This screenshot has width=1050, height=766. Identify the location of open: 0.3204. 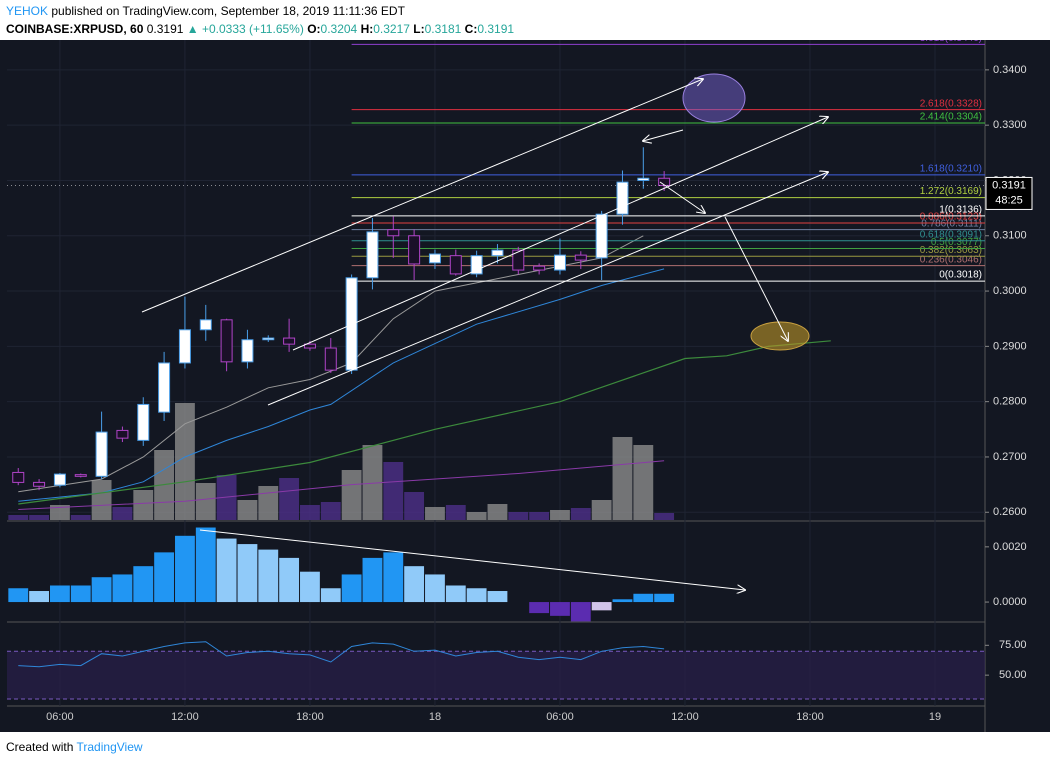
(339, 29).